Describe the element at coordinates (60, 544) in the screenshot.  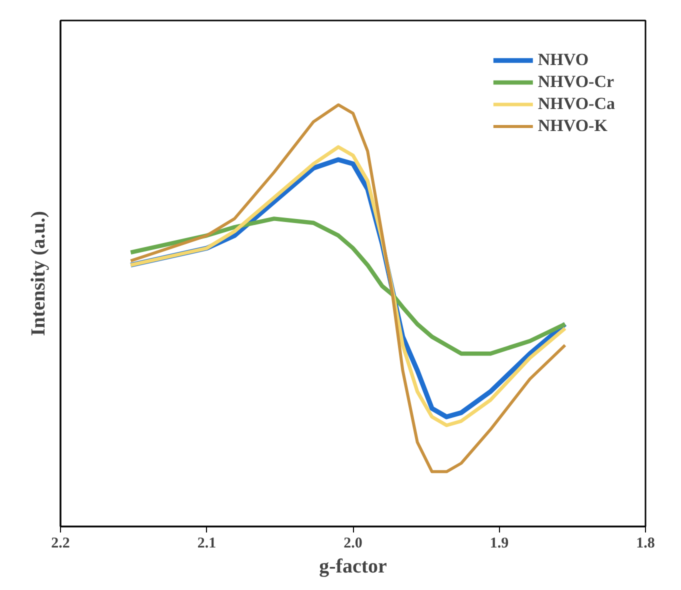
I see `x-tick-label: 2.2` at that location.